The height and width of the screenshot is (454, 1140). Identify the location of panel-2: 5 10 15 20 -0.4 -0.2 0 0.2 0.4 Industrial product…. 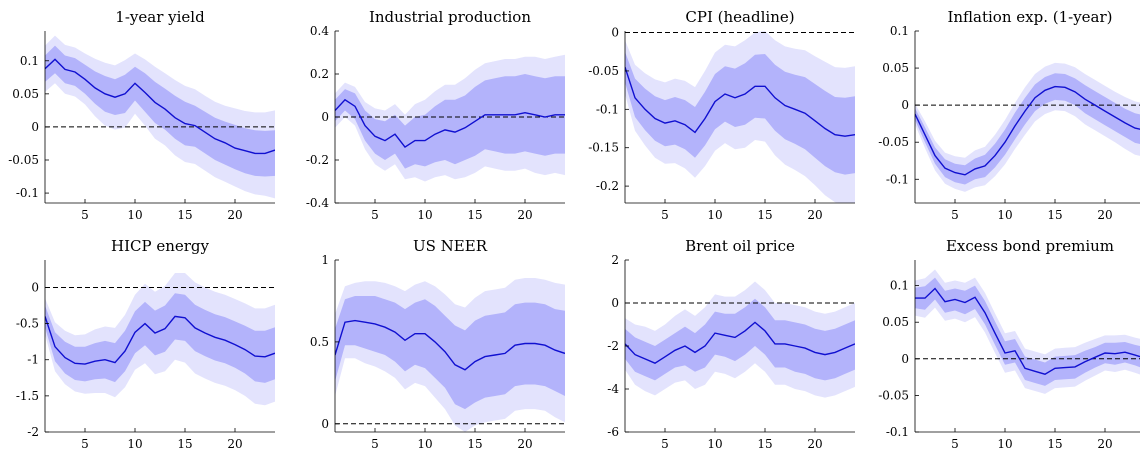
(435, 115).